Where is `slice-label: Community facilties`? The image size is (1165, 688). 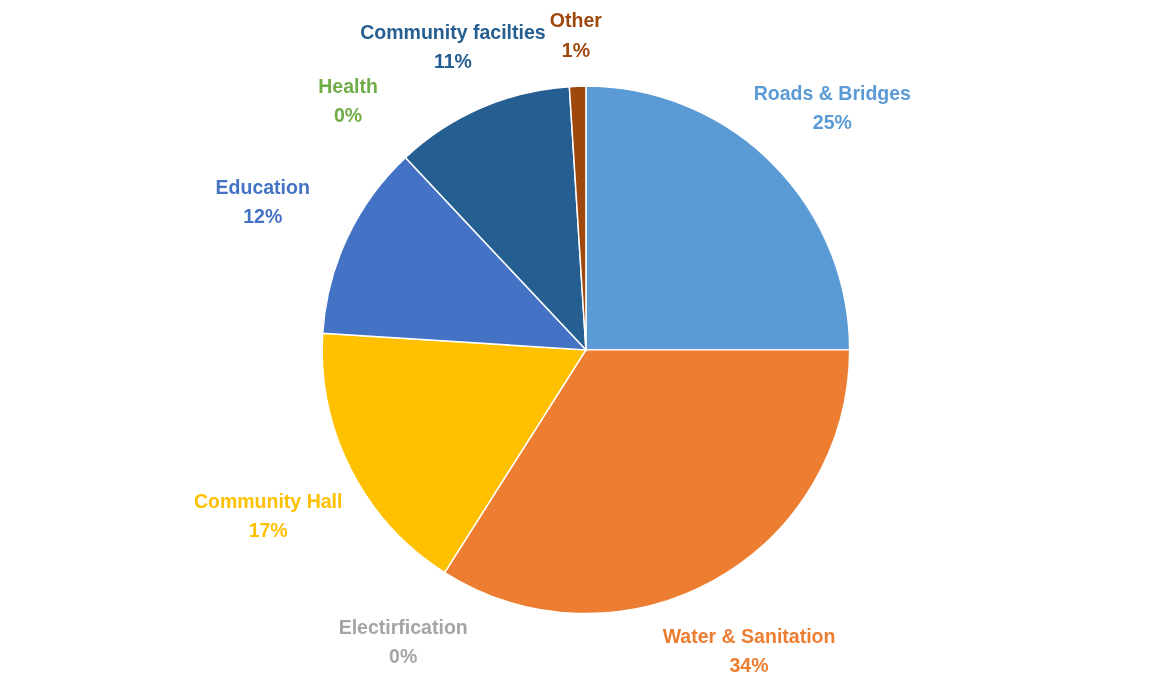 slice-label: Community facilties is located at coordinates (453, 31).